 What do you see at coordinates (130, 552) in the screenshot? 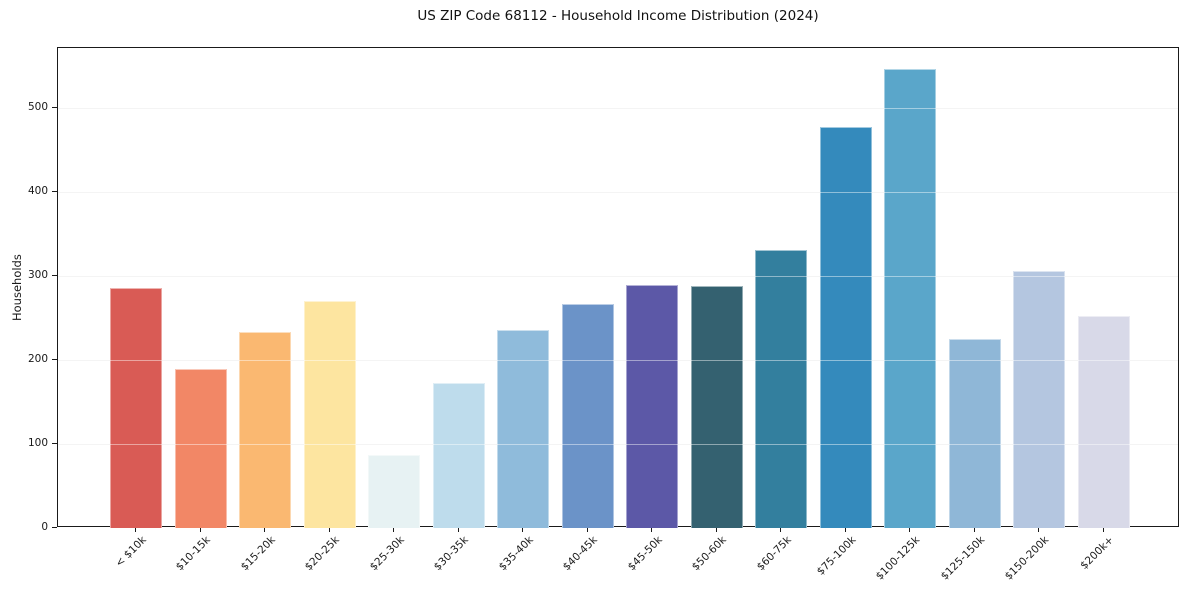
I see `x-tick-label: < $10k` at bounding box center [130, 552].